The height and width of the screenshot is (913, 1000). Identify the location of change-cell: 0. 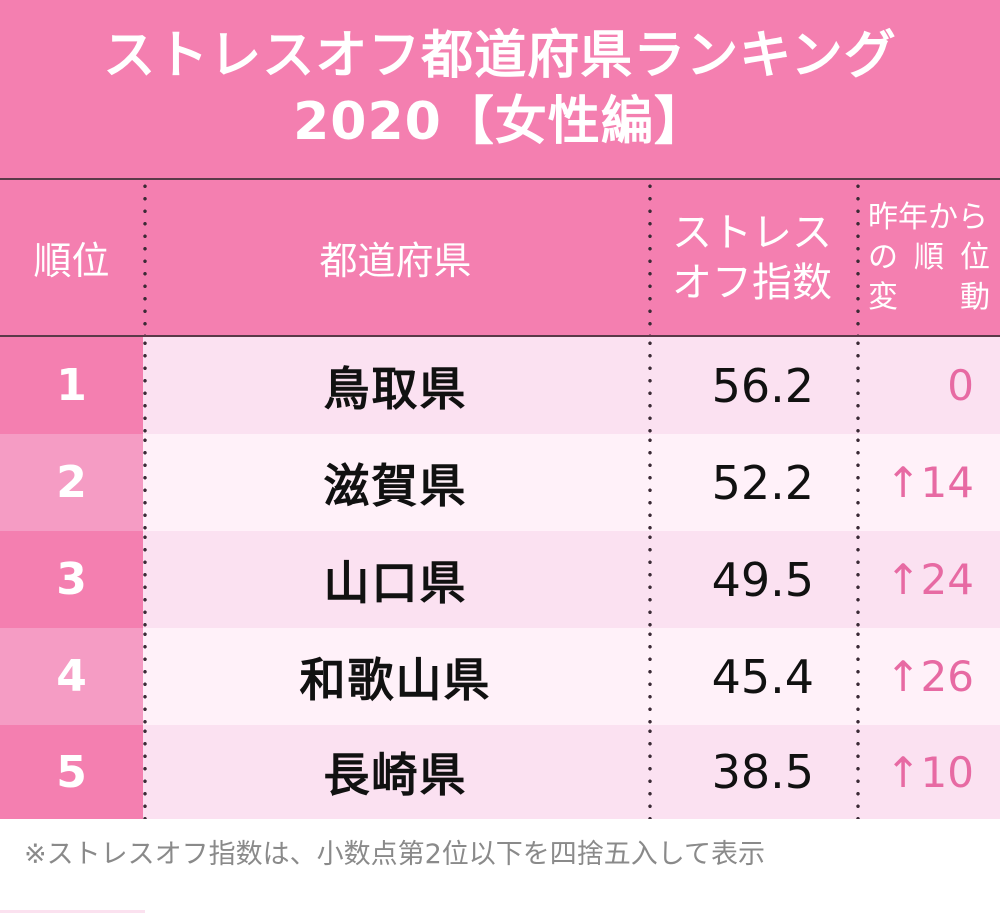
(928, 385).